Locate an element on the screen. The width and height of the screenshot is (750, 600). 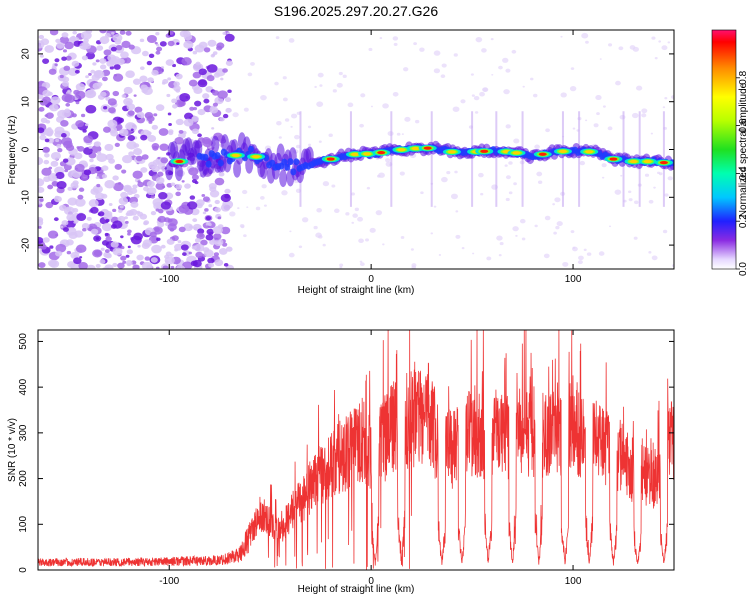
snr-xlabel: Height of straight line (km) is located at coordinates (356, 589).